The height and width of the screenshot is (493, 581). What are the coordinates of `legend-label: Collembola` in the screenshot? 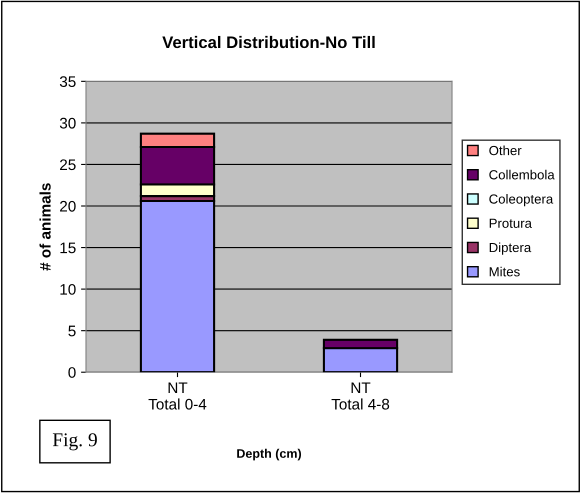 It's located at (522, 175).